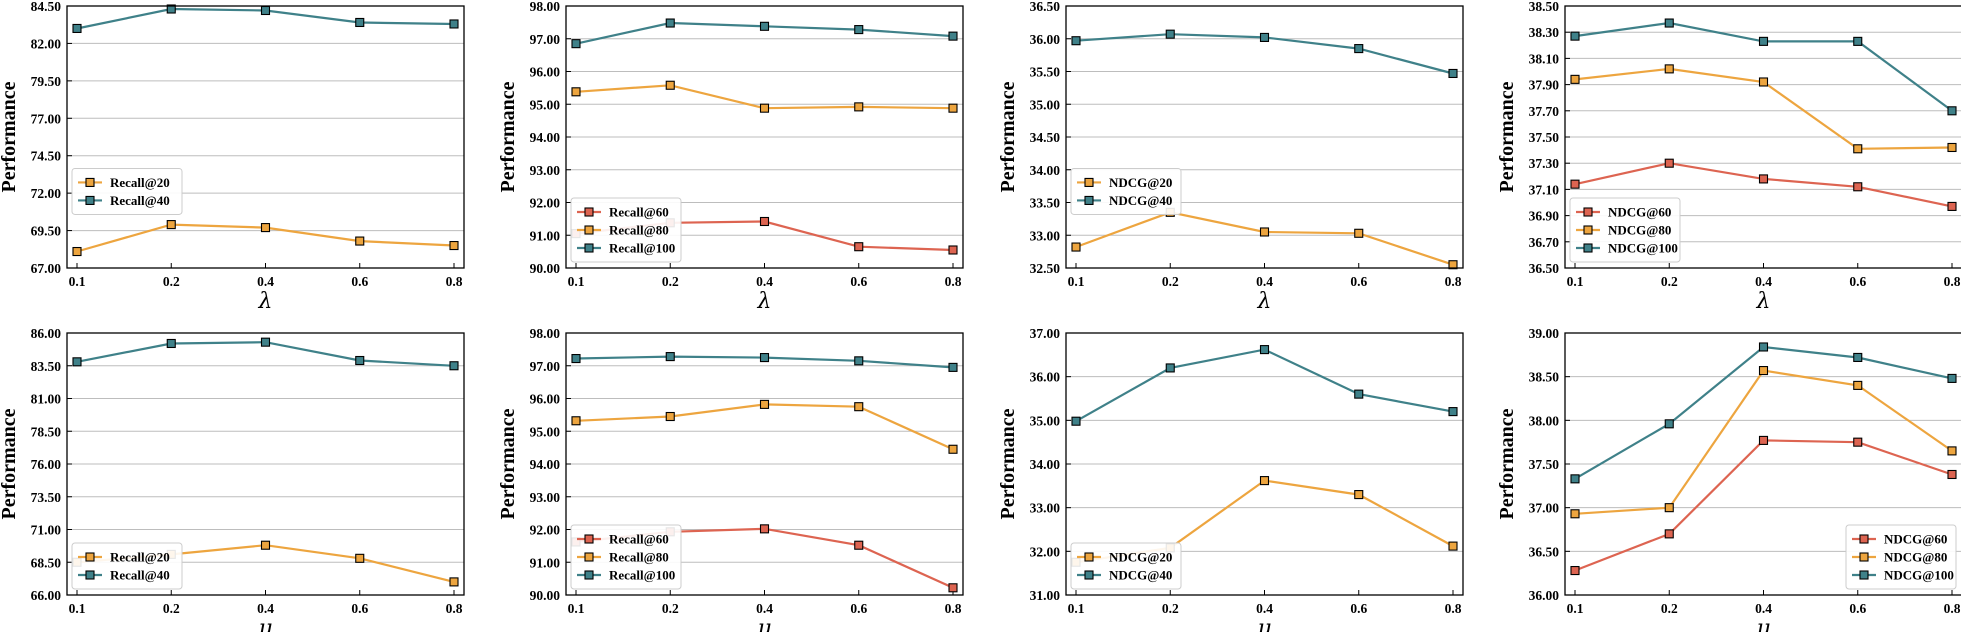 This screenshot has width=1961, height=632. I want to click on y-tick-label: 35.50, so click(1045, 72).